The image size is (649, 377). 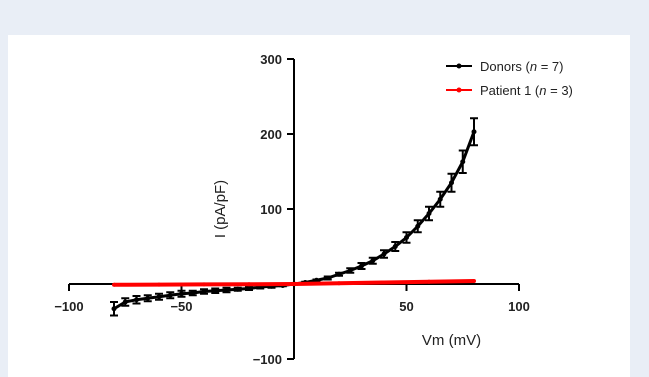 I want to click on y-tick-label: 300, so click(x=271, y=59).